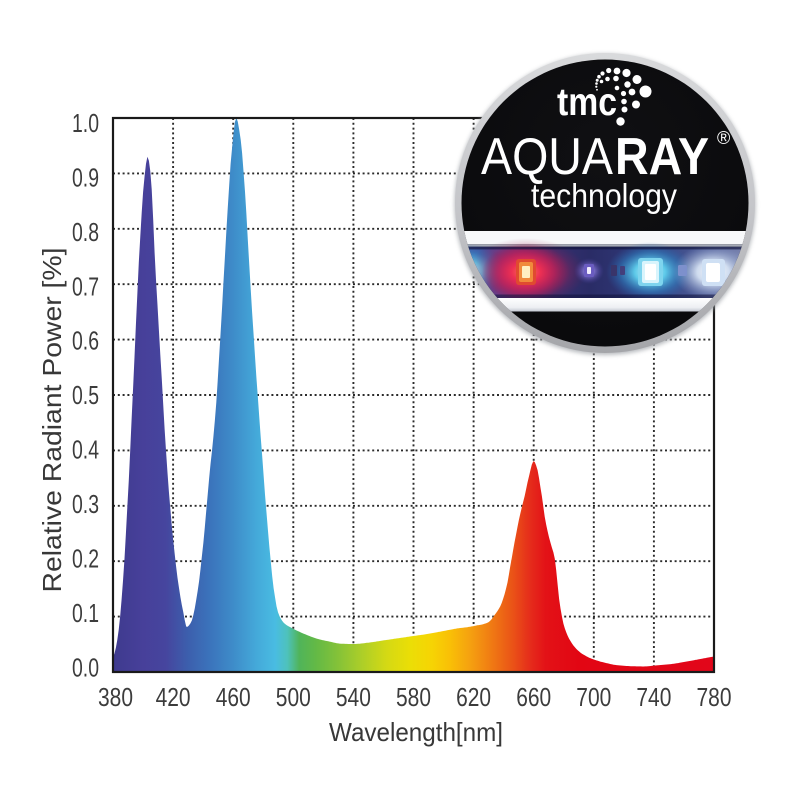 Image resolution: width=800 pixels, height=800 pixels. I want to click on svg-text: 0.5, so click(85, 395).